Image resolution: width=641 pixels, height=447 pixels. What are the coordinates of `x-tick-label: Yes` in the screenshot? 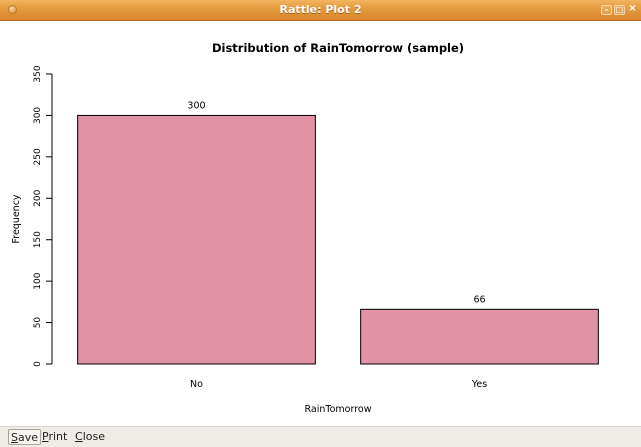 It's located at (479, 384).